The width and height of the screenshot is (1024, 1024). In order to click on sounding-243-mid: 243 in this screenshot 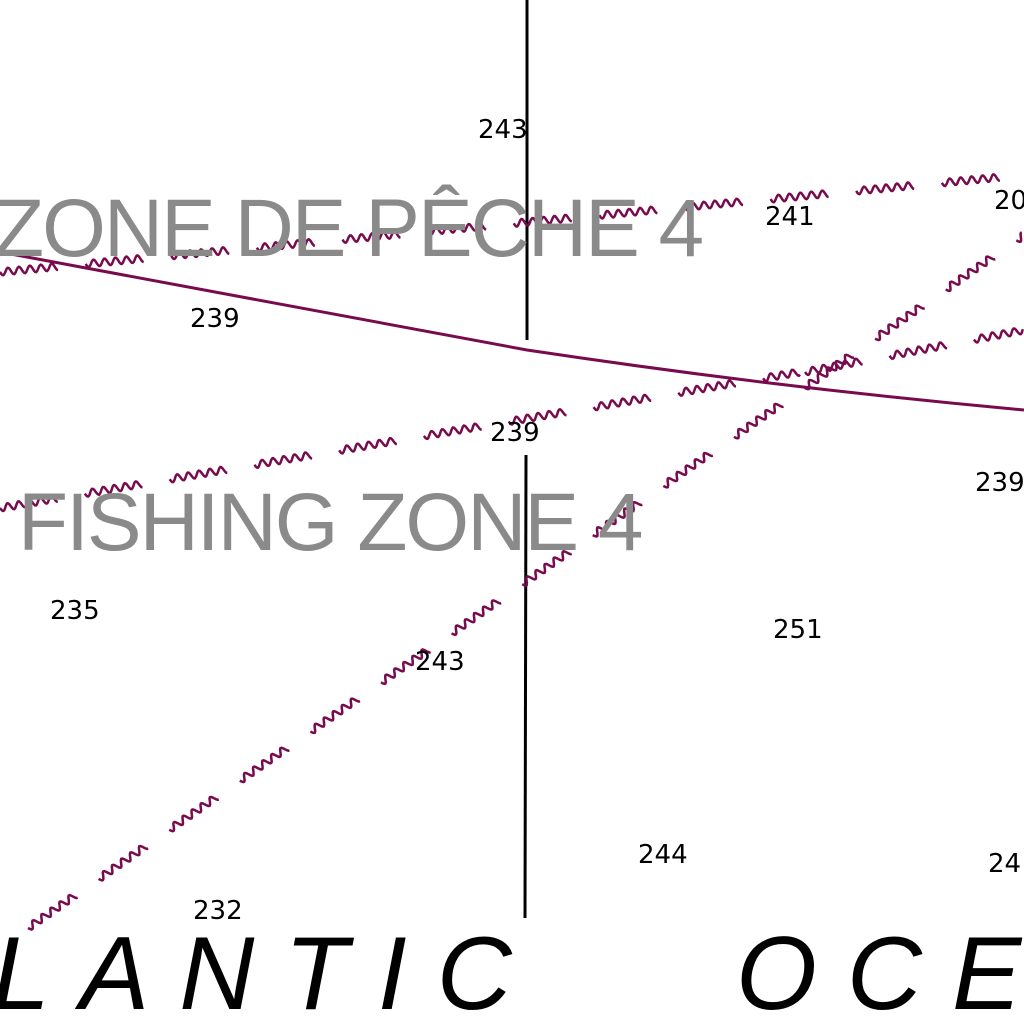, I will do `click(440, 662)`.